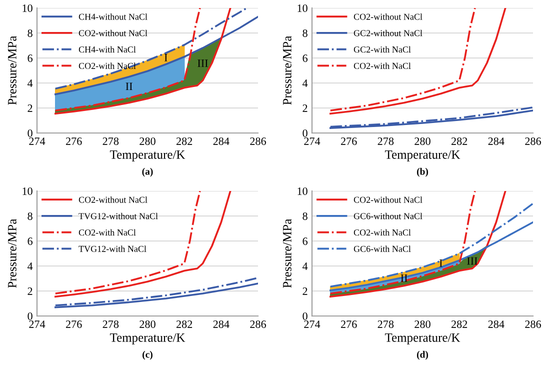 The height and width of the screenshot is (367, 550). What do you see at coordinates (112, 249) in the screenshot?
I see `legend-label: TVG12-with NaCl` at bounding box center [112, 249].